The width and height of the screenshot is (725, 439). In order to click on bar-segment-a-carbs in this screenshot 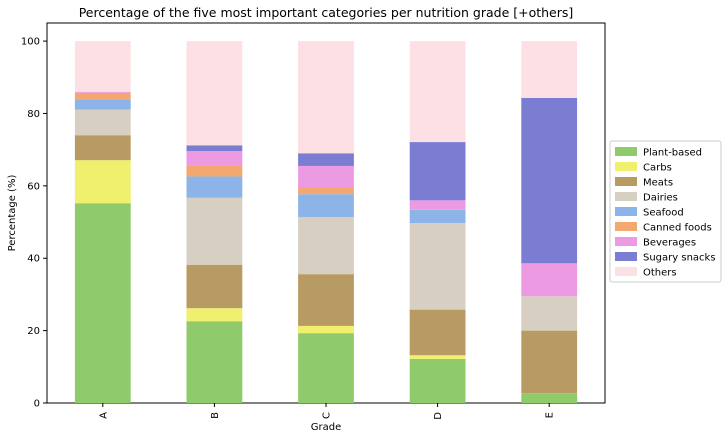, I will do `click(102, 182)`.